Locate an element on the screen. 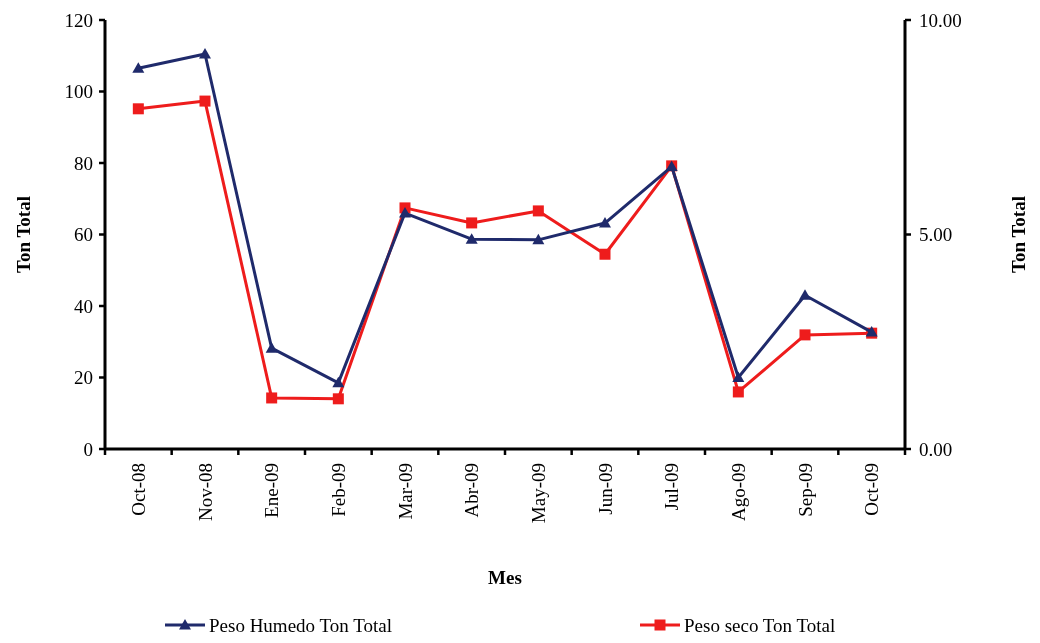  legend-label: Peso Humedo Ton Total is located at coordinates (300, 625).